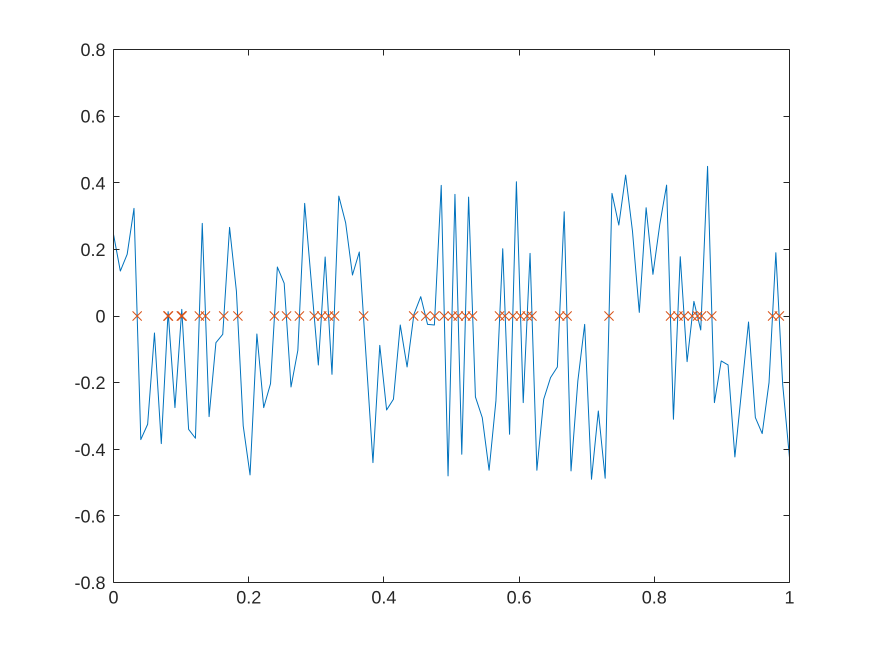 This screenshot has height=654, width=872. Describe the element at coordinates (93, 50) in the screenshot. I see `y-tick-label: 0.8` at that location.